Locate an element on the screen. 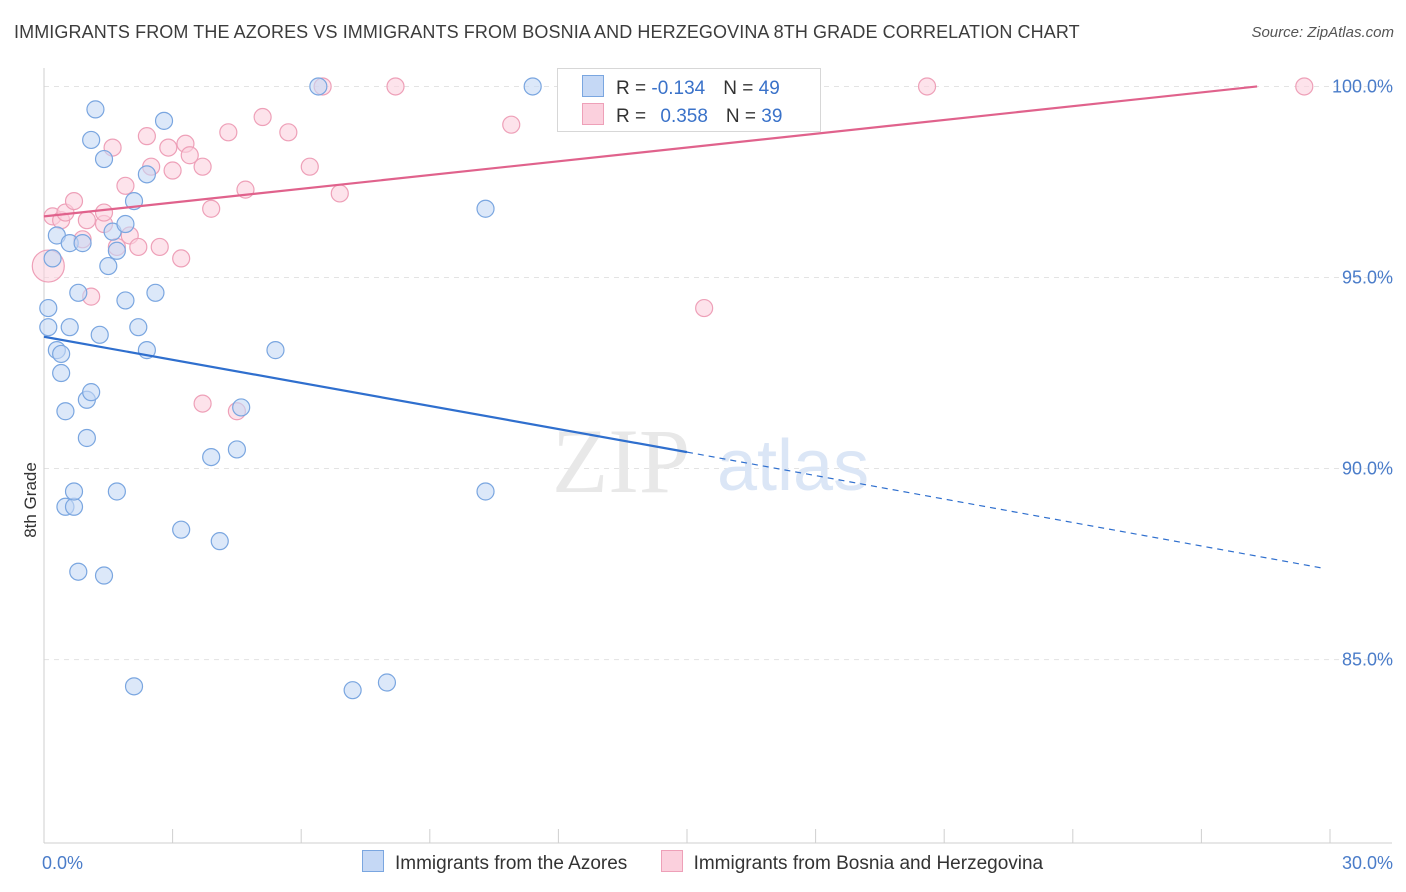 The width and height of the screenshot is (1406, 892). legend-swatch-bosnia is located at coordinates (593, 114).